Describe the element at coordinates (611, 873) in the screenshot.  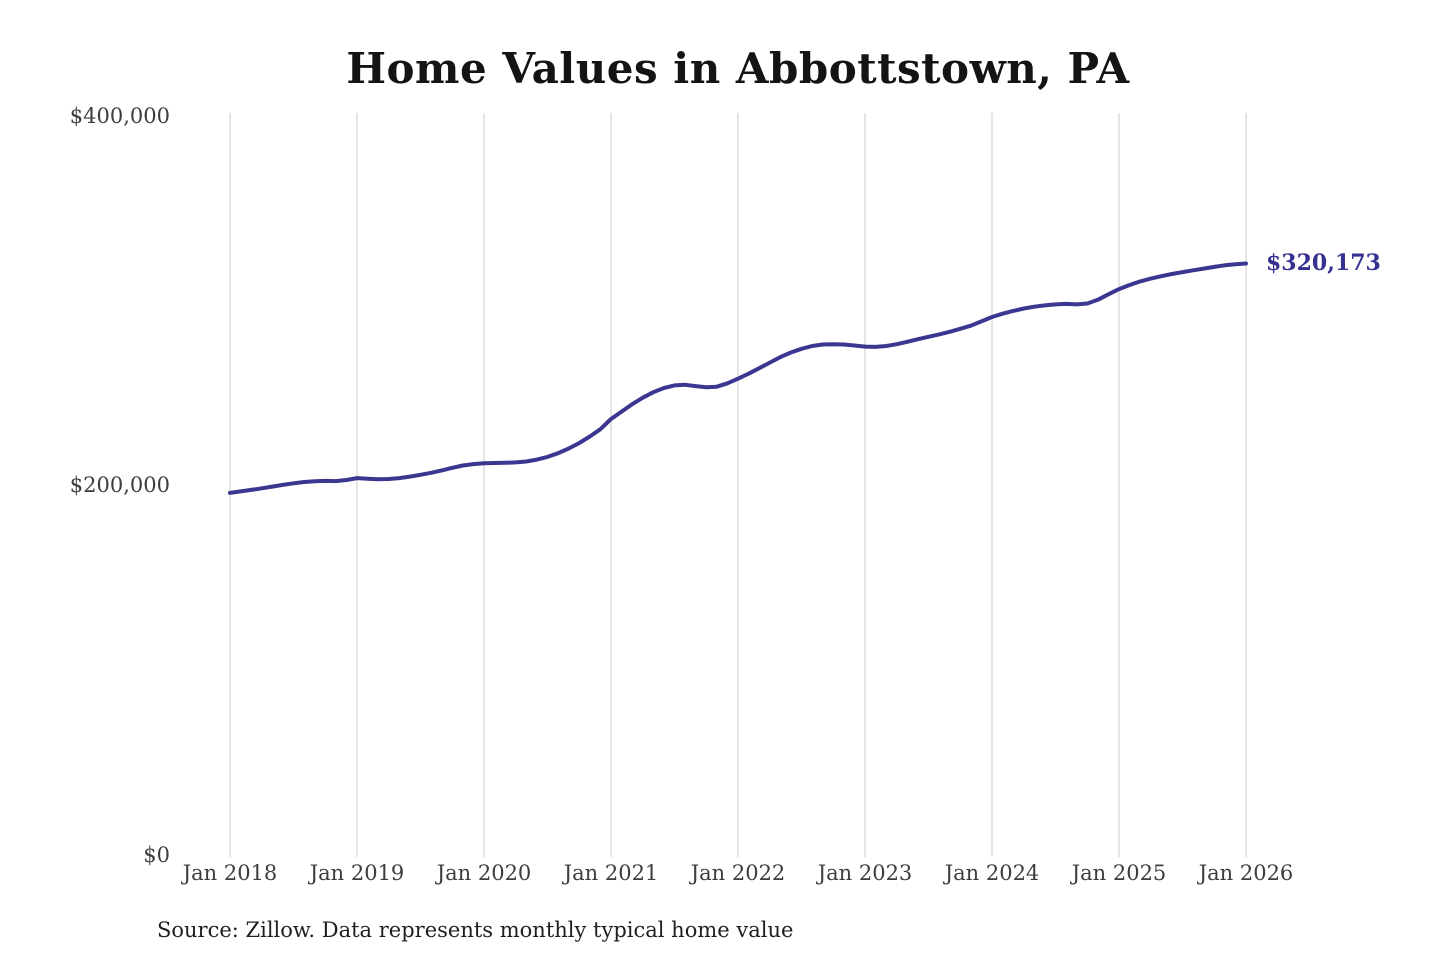
I see `x-axis-label: Jan 2021` at that location.